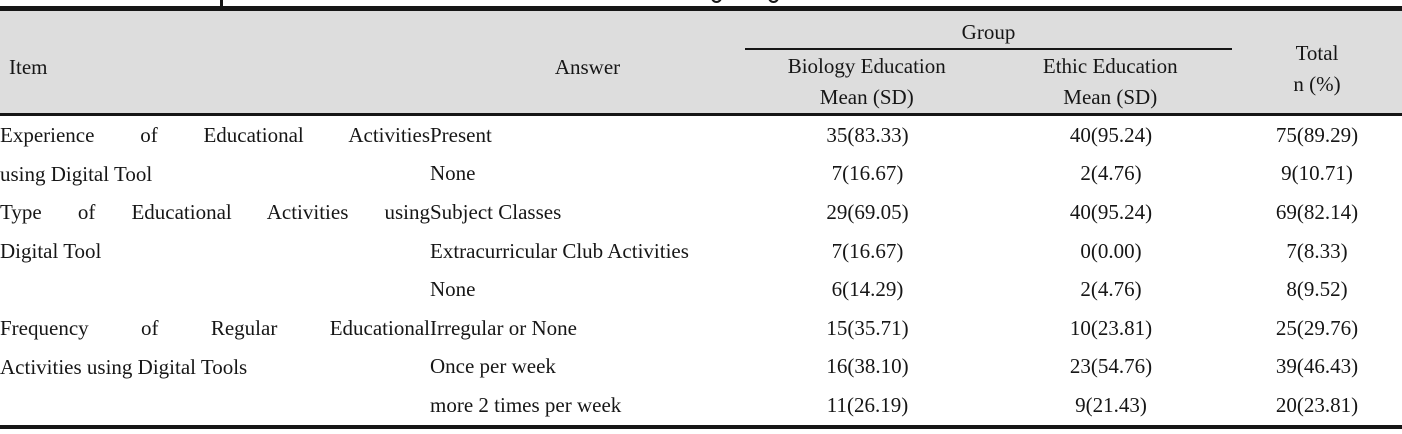 The width and height of the screenshot is (1402, 434). What do you see at coordinates (1317, 289) in the screenshot?
I see `total-value-cell: 8(9.52)` at bounding box center [1317, 289].